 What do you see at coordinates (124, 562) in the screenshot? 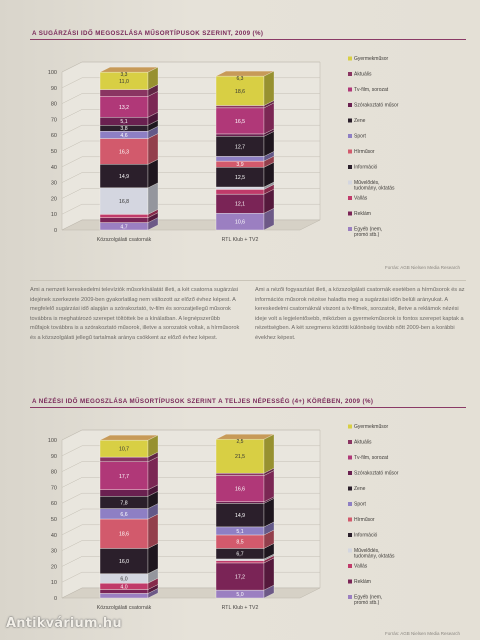
I see `data-label: 16,0` at bounding box center [124, 562].